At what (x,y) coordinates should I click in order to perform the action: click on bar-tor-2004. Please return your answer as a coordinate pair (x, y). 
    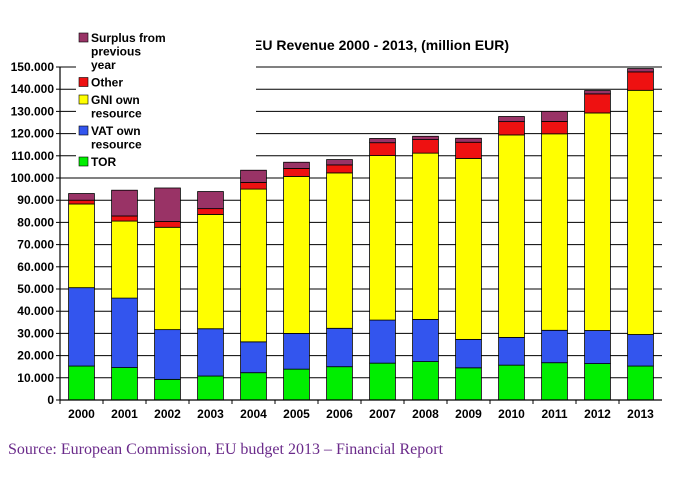
    Looking at the image, I should click on (253, 386).